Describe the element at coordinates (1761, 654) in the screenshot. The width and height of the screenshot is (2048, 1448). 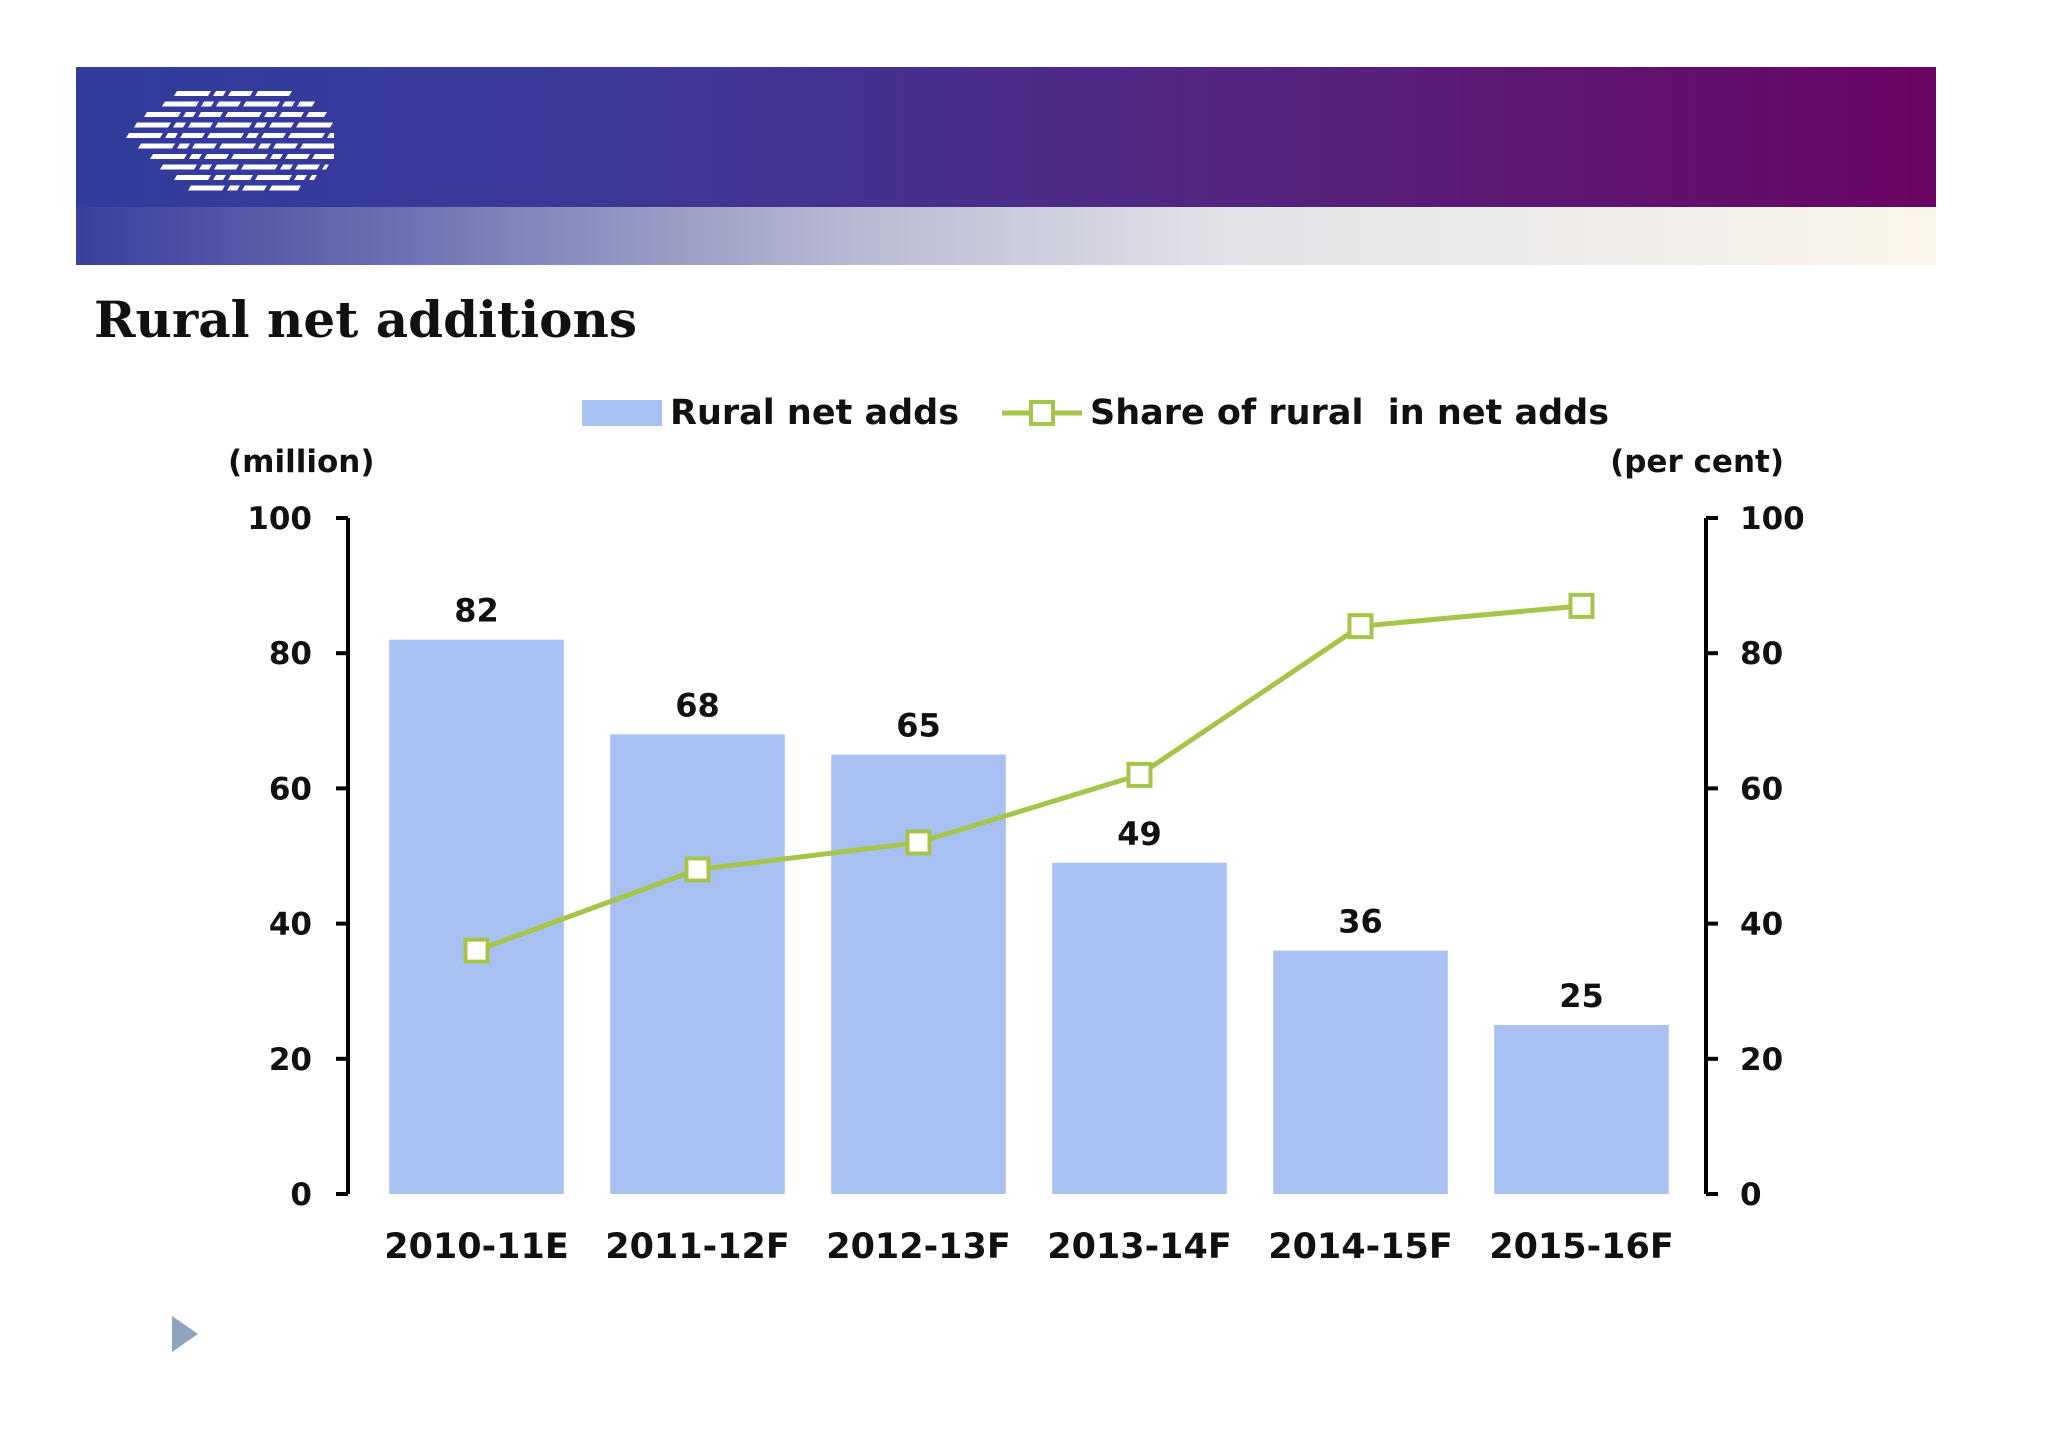
I see `right-tick-label: 80` at that location.